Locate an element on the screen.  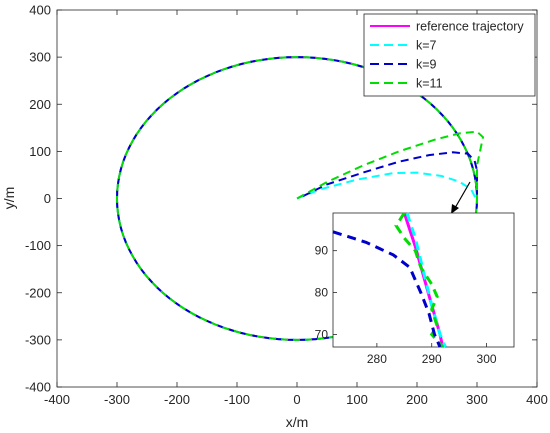
y-tick-label: -300 is located at coordinates (38, 339).